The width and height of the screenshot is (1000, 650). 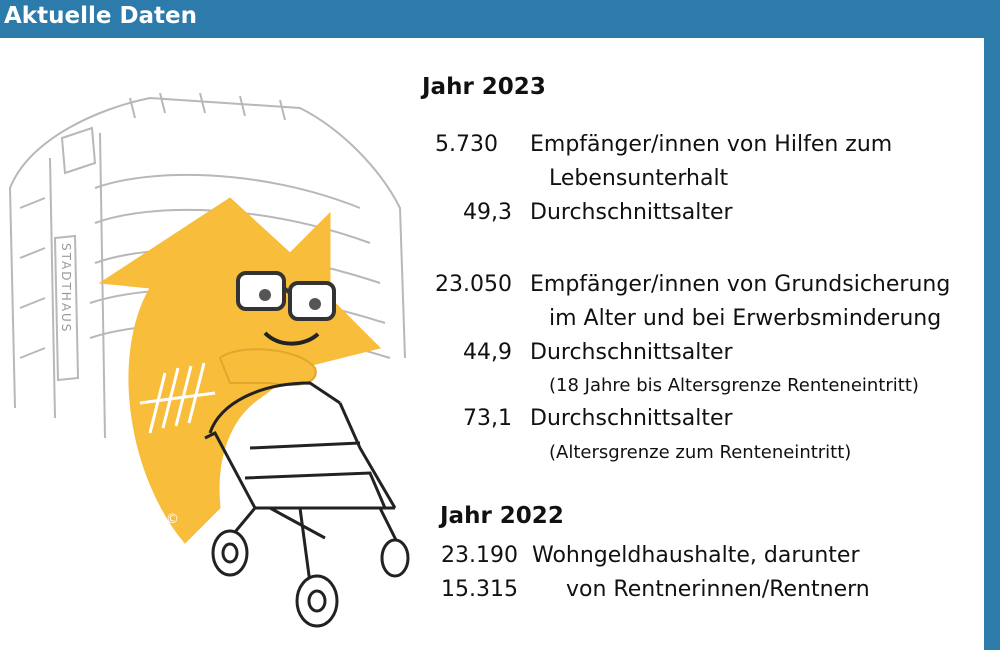 What do you see at coordinates (700, 452) in the screenshot?
I see `note-altersgrenze: (Altersgrenze zum Renteneintritt)` at bounding box center [700, 452].